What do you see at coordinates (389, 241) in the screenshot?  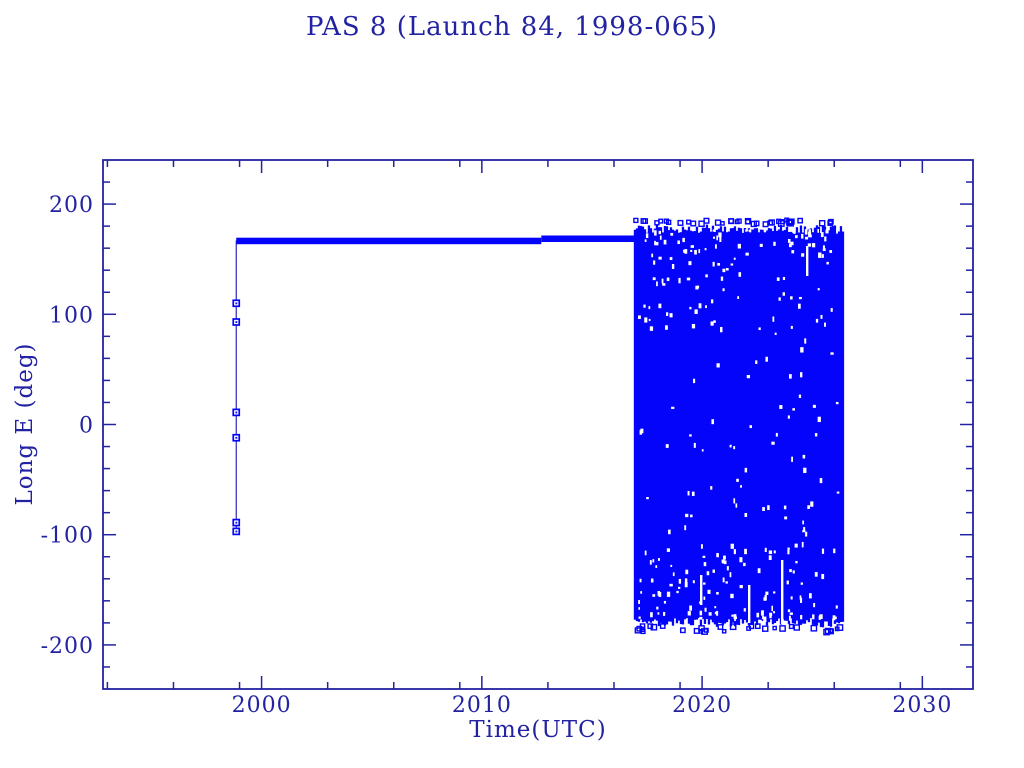 I see `station-keeping-band-167E` at bounding box center [389, 241].